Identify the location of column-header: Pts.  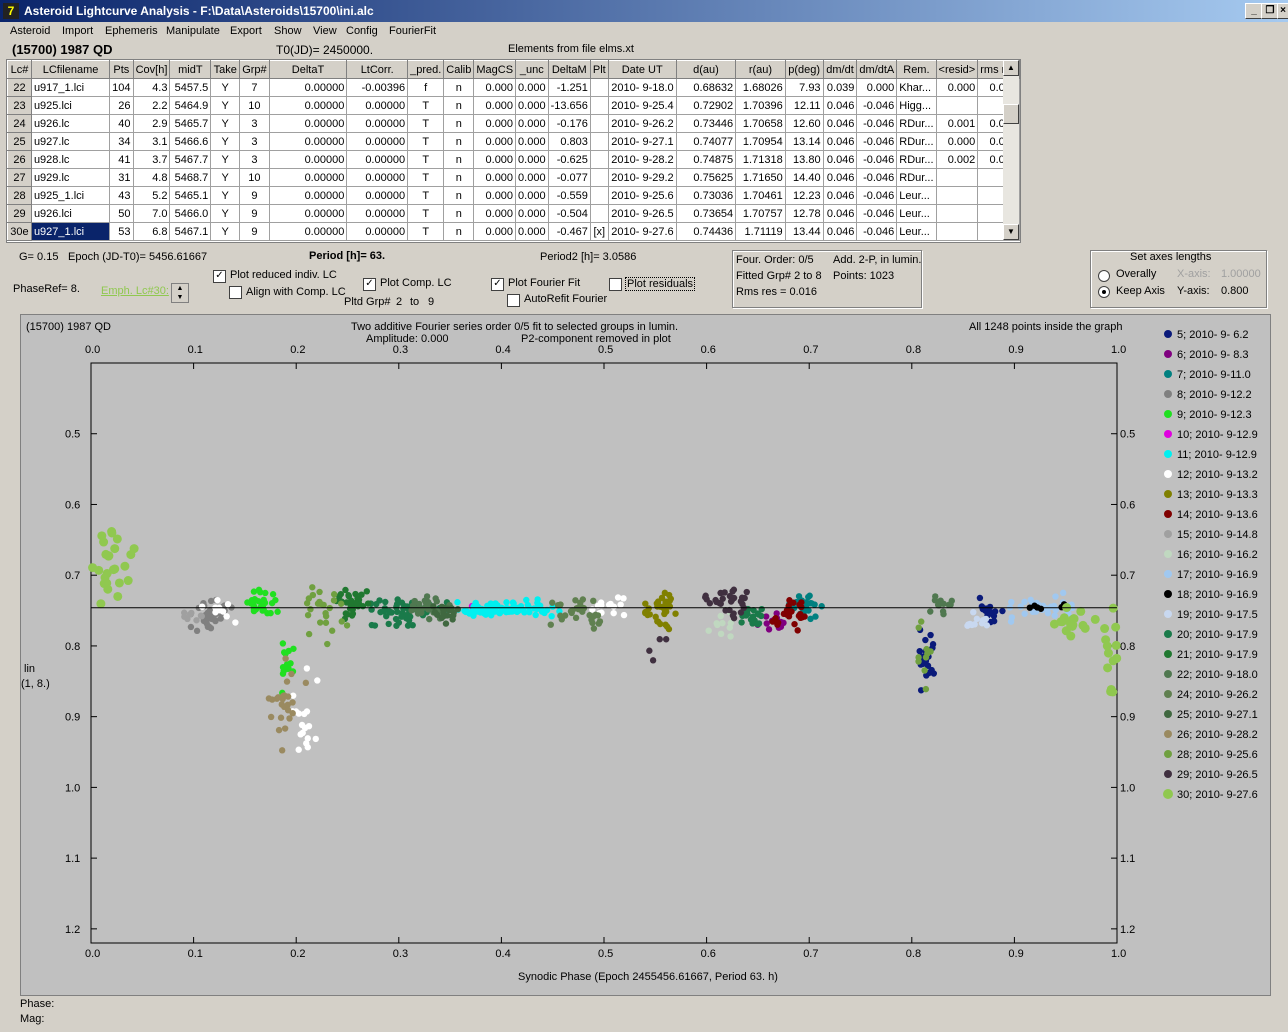
(121, 69).